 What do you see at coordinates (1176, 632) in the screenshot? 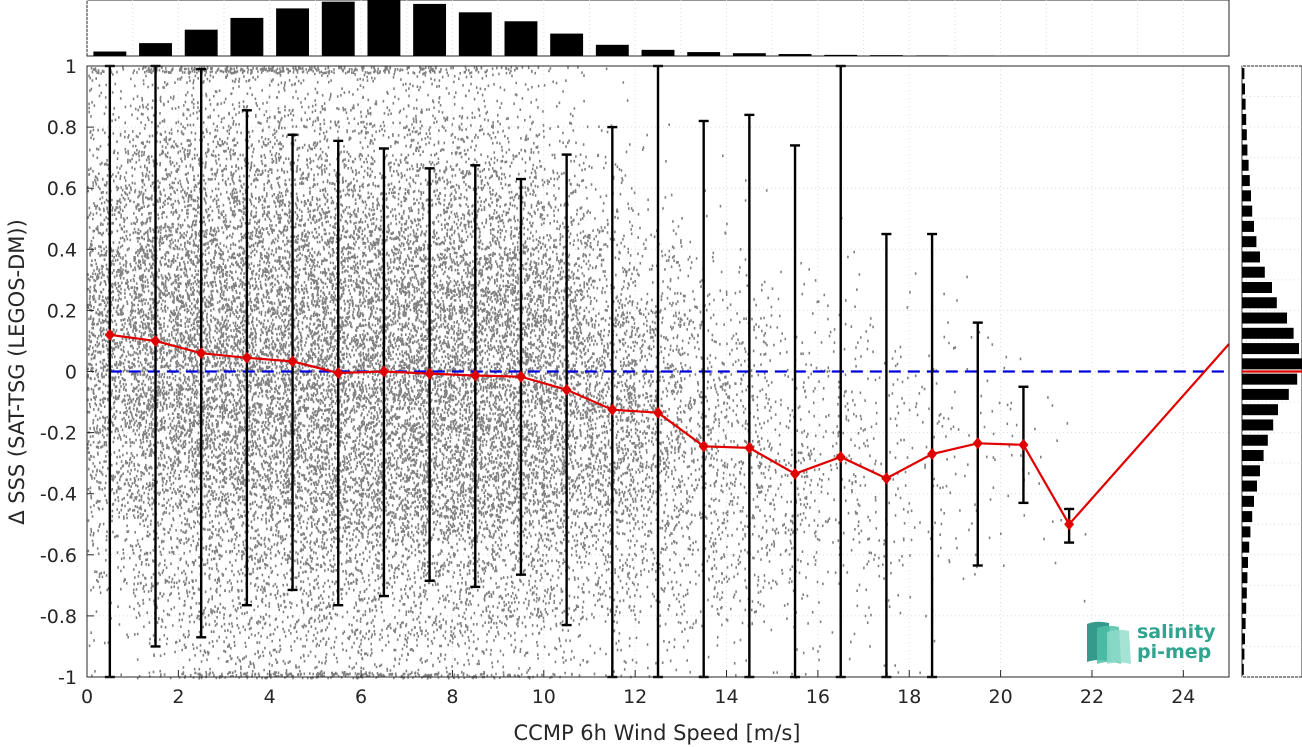
I see `logo-line-1: salinity` at bounding box center [1176, 632].